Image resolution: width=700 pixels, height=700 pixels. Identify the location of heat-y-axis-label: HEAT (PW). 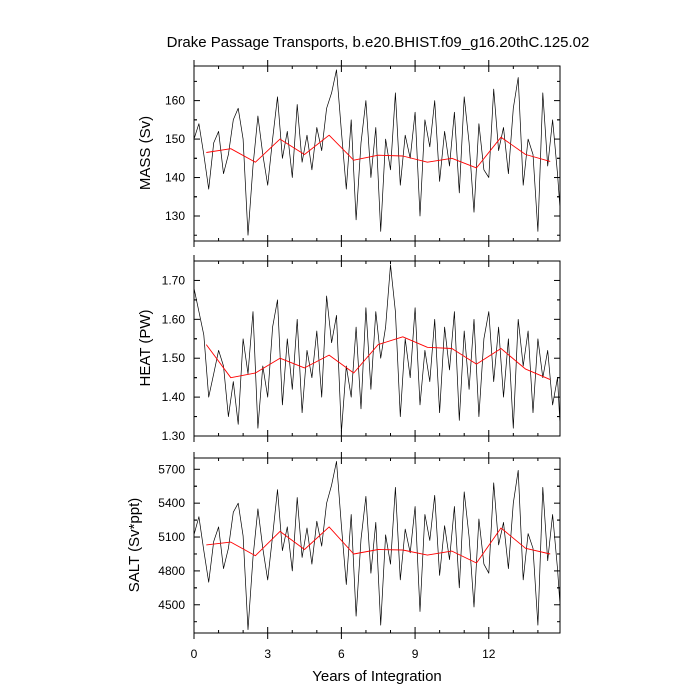
(145, 348).